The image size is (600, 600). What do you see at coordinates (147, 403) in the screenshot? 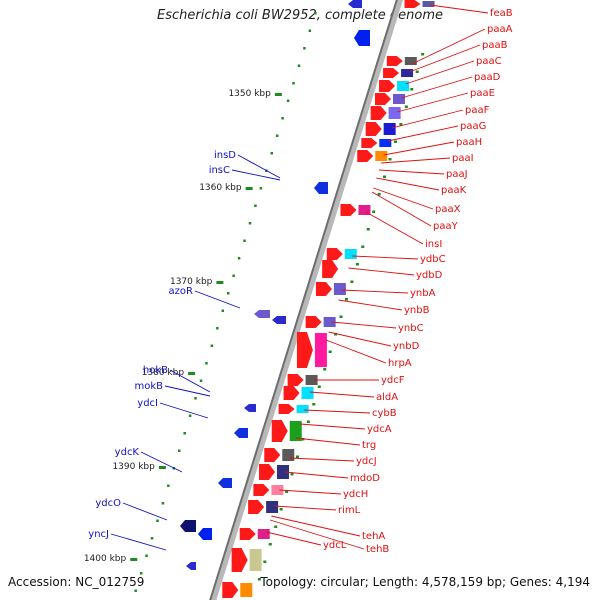
I see `gene-label-reverse: ydcI` at bounding box center [147, 403].